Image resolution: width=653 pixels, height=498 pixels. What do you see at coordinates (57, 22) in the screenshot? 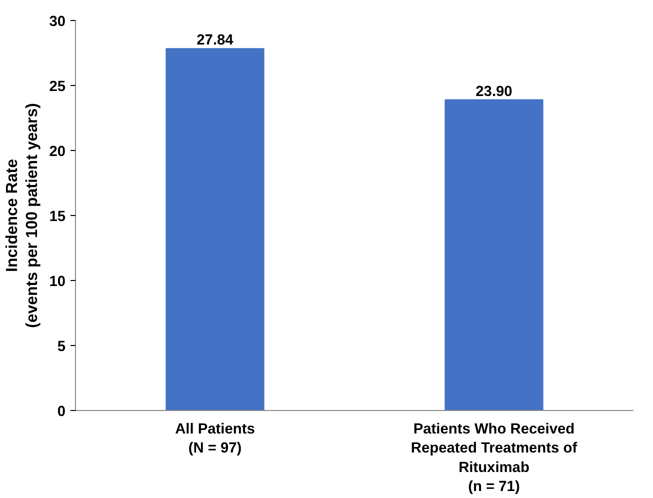
I see `y-tick-label: 30` at bounding box center [57, 22].